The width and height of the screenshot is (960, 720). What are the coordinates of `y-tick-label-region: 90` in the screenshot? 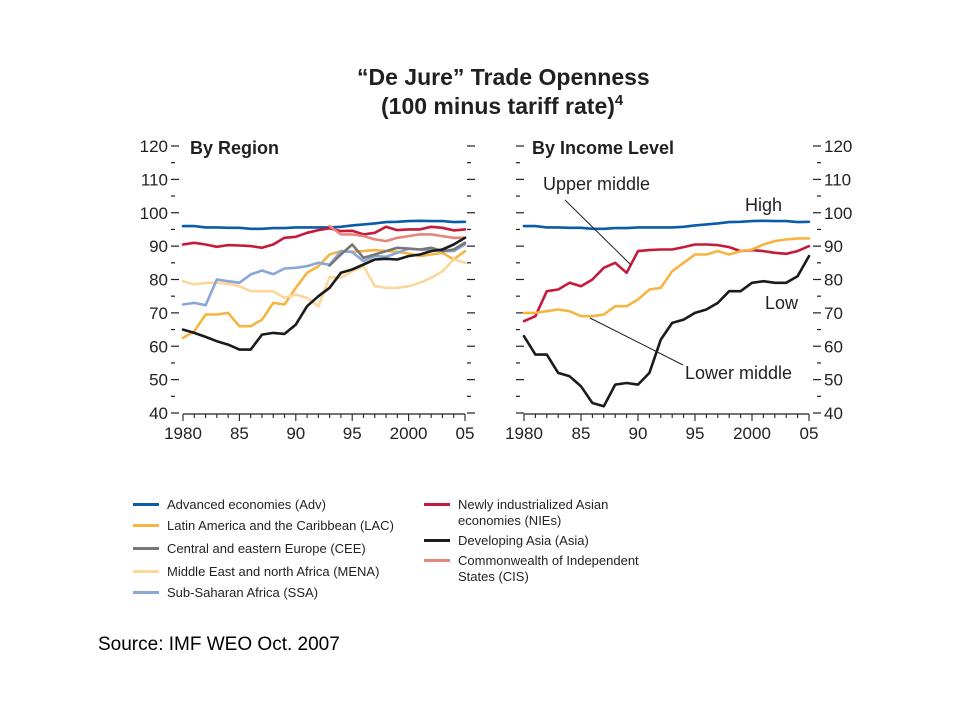 It's located at (158, 246).